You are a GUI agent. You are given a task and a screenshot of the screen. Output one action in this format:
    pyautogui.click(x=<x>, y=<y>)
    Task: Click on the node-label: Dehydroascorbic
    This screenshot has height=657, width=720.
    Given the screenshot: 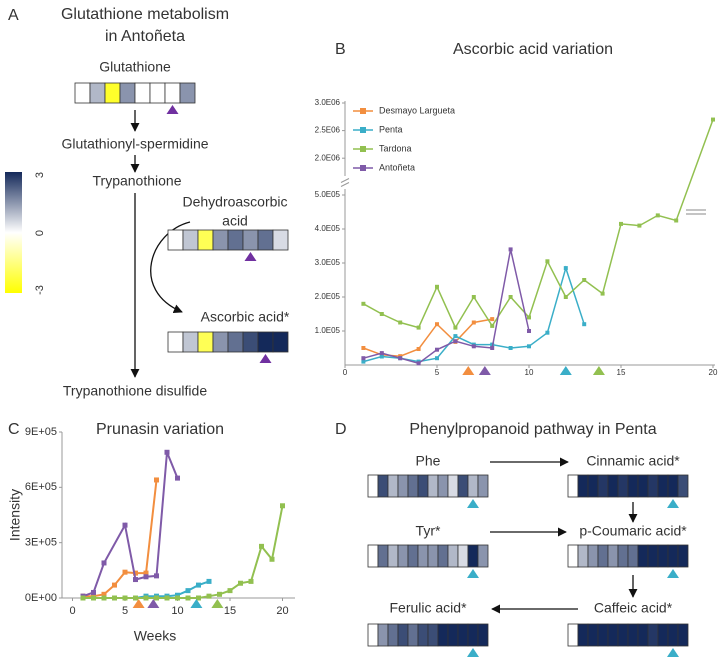 What is the action you would take?
    pyautogui.click(x=234, y=202)
    